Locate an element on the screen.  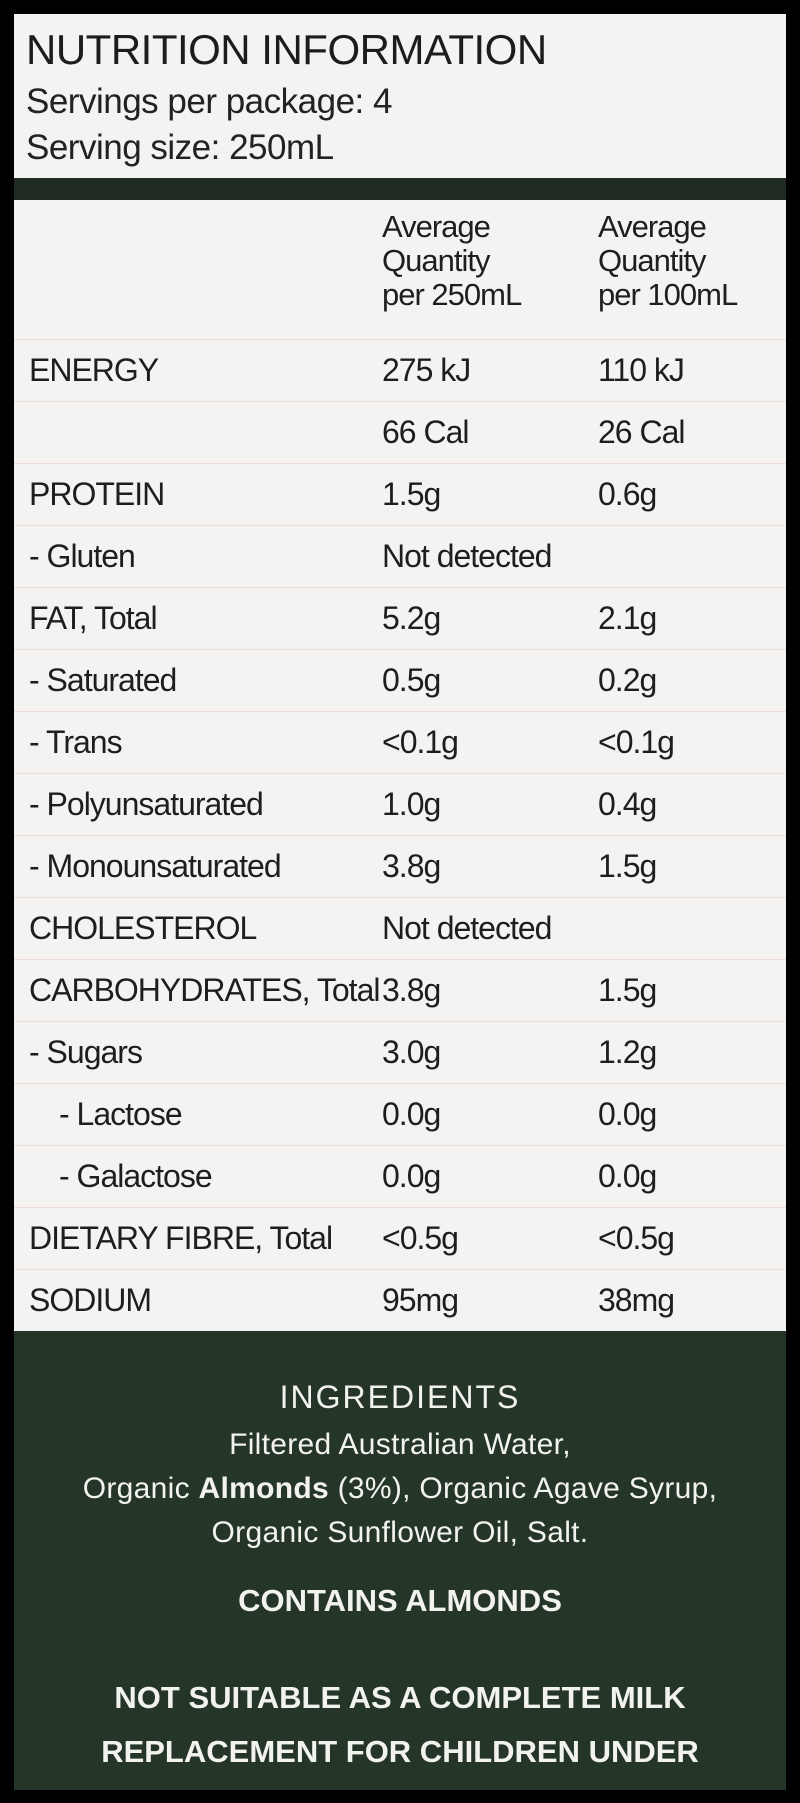
nutrient-label: - Sugars is located at coordinates (86, 1052).